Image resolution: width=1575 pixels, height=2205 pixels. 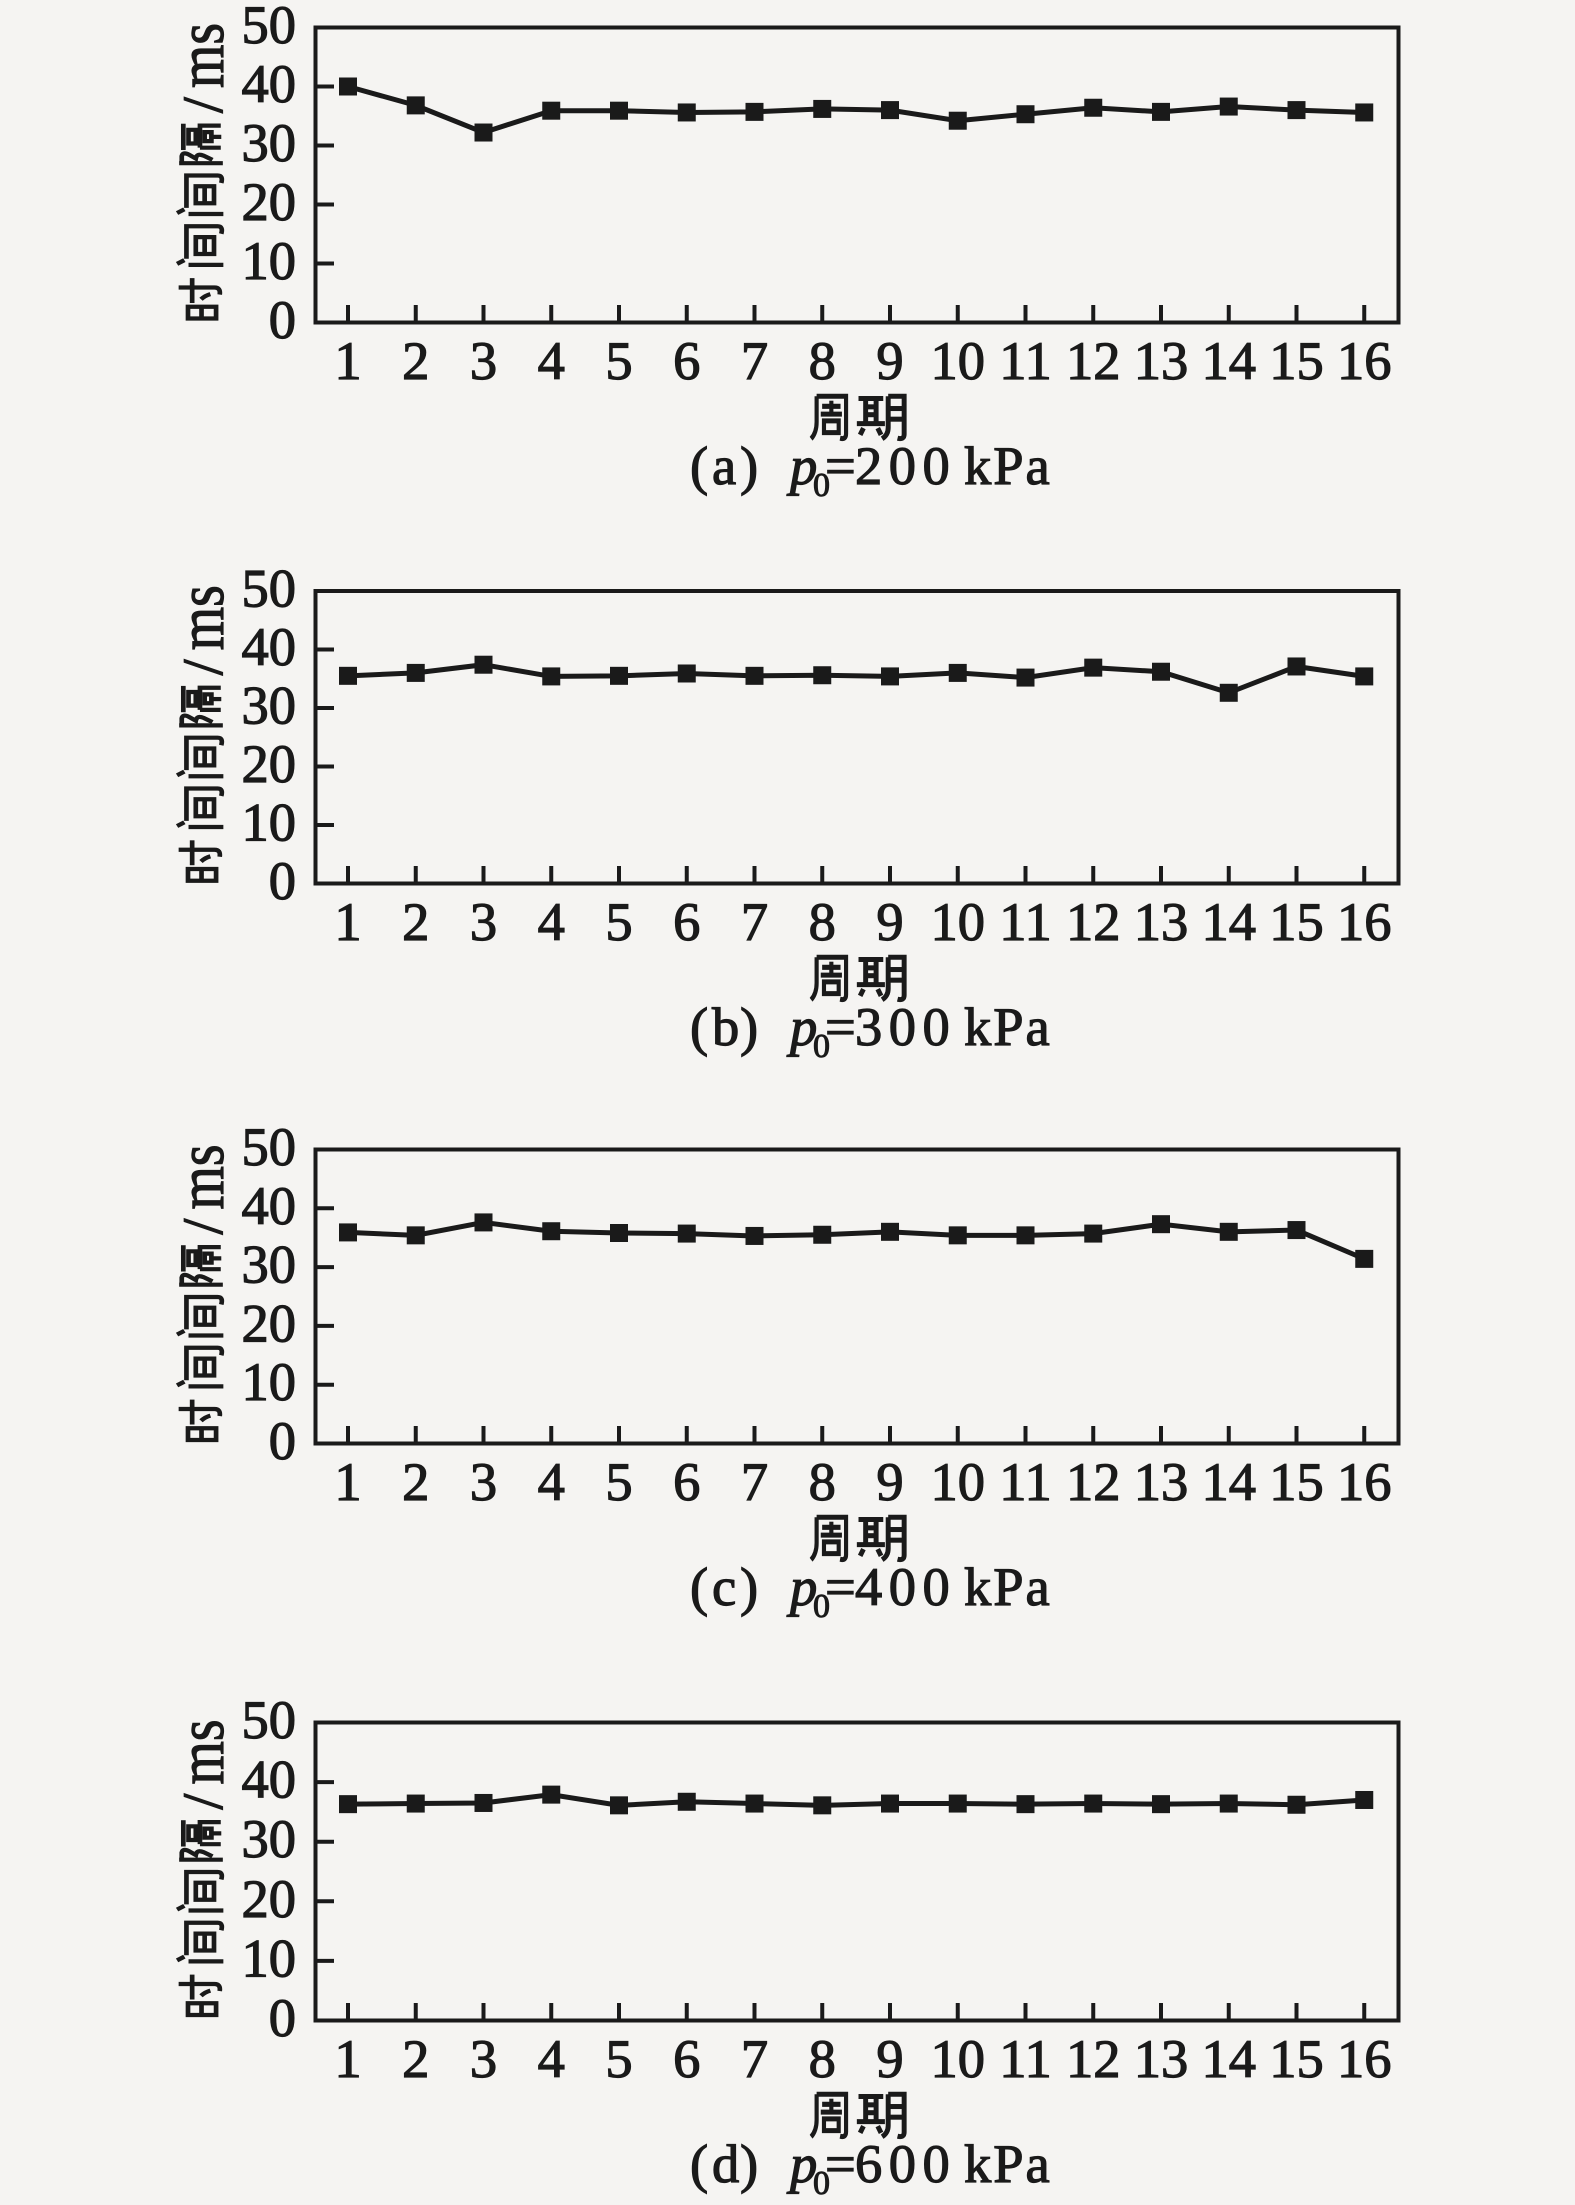 I want to click on svg-text: d, so click(x=725, y=2163).